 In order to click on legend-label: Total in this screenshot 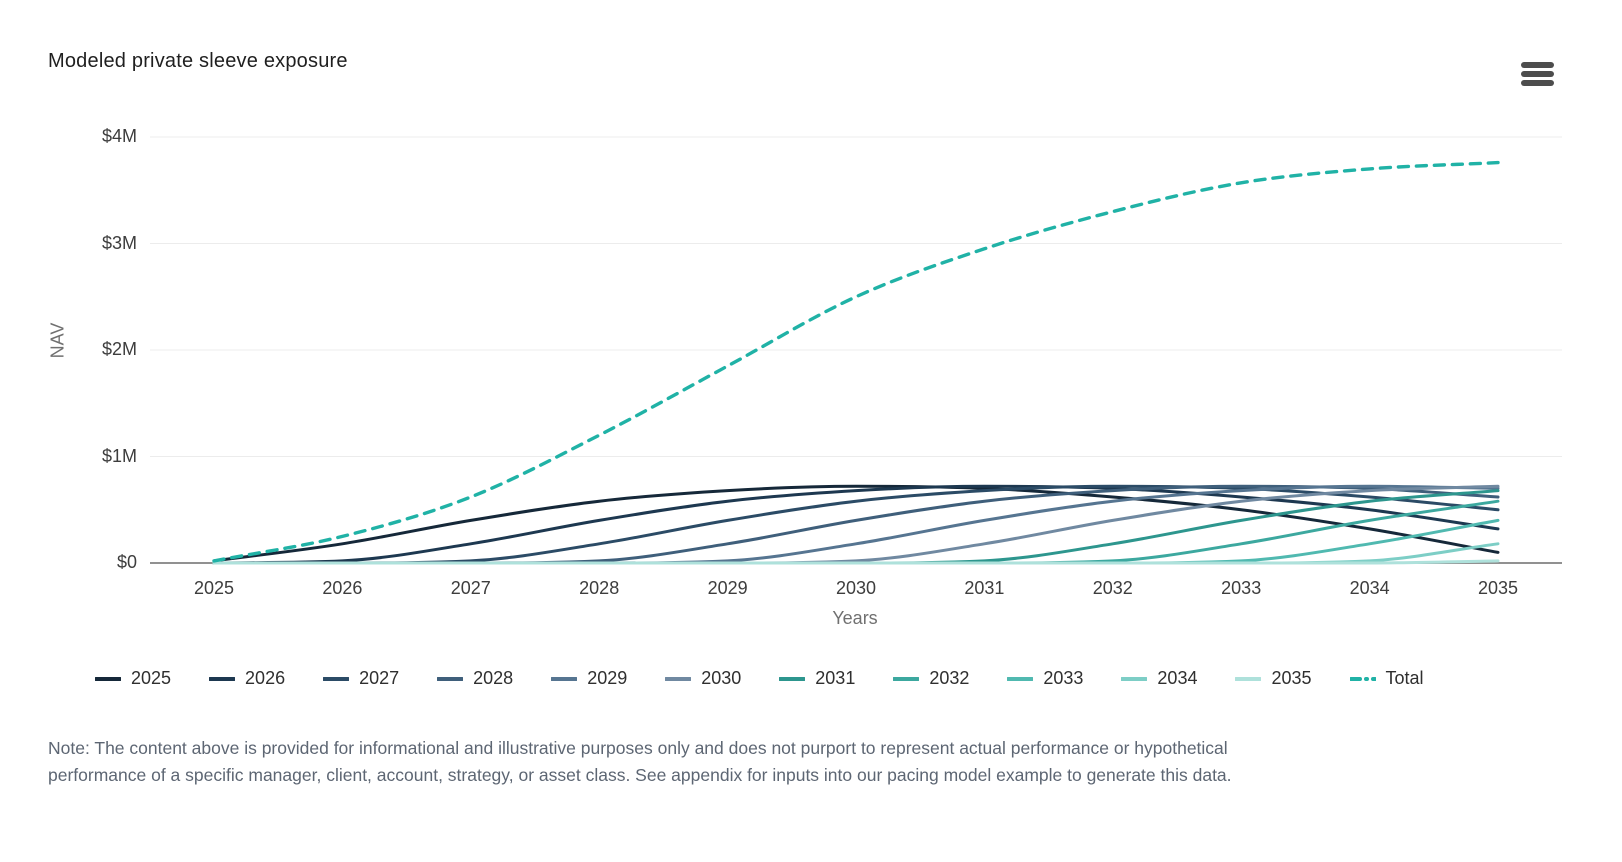, I will do `click(1404, 678)`.